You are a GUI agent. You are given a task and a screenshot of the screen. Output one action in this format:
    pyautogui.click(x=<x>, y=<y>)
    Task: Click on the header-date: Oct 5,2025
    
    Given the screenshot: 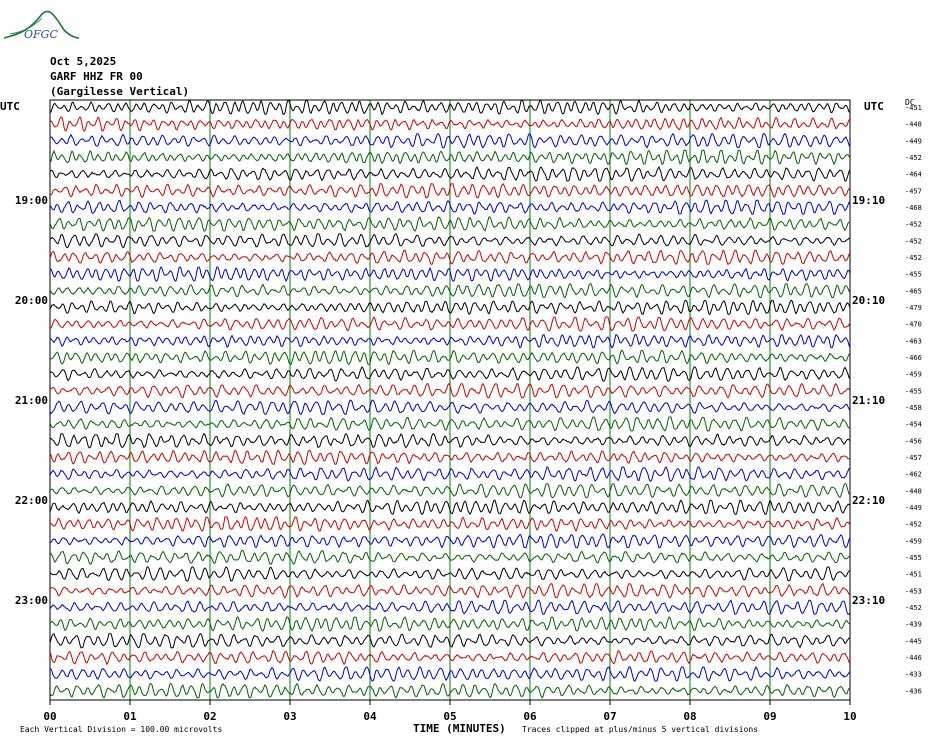 What is the action you would take?
    pyautogui.click(x=83, y=61)
    